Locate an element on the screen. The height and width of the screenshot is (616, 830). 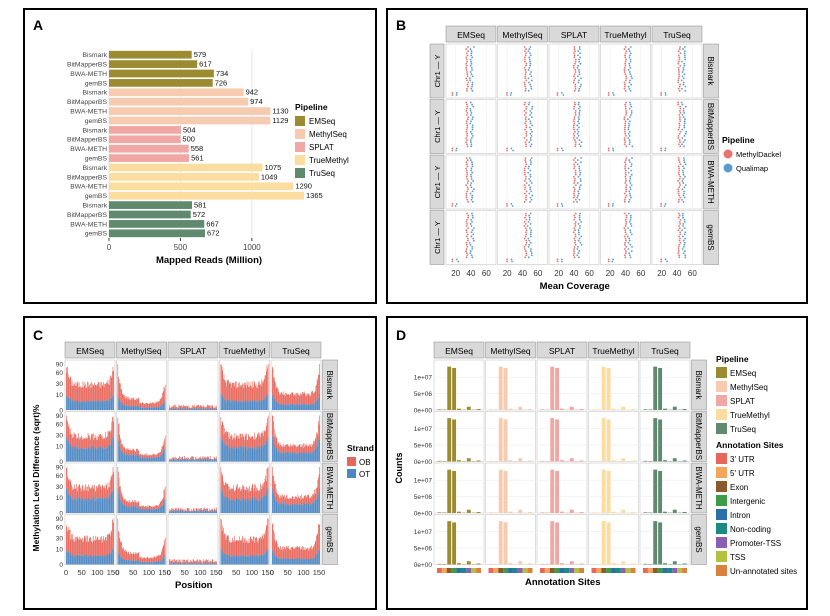
x-axis-label: Mapped Reads (Million) is located at coordinates (209, 260).